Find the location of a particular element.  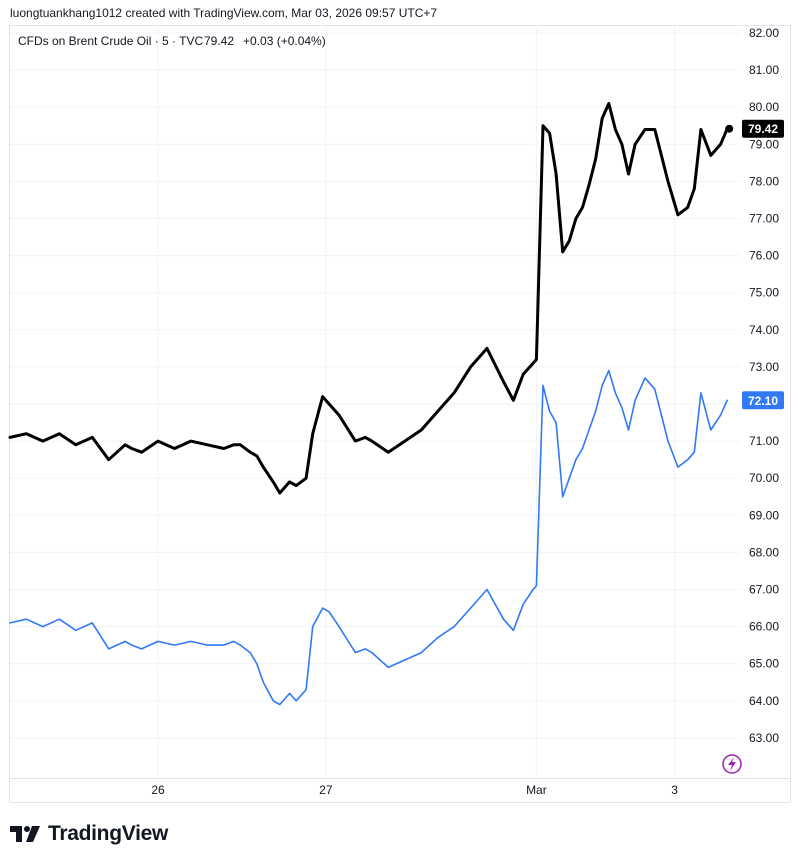

x-tick-label: 27 is located at coordinates (326, 790).